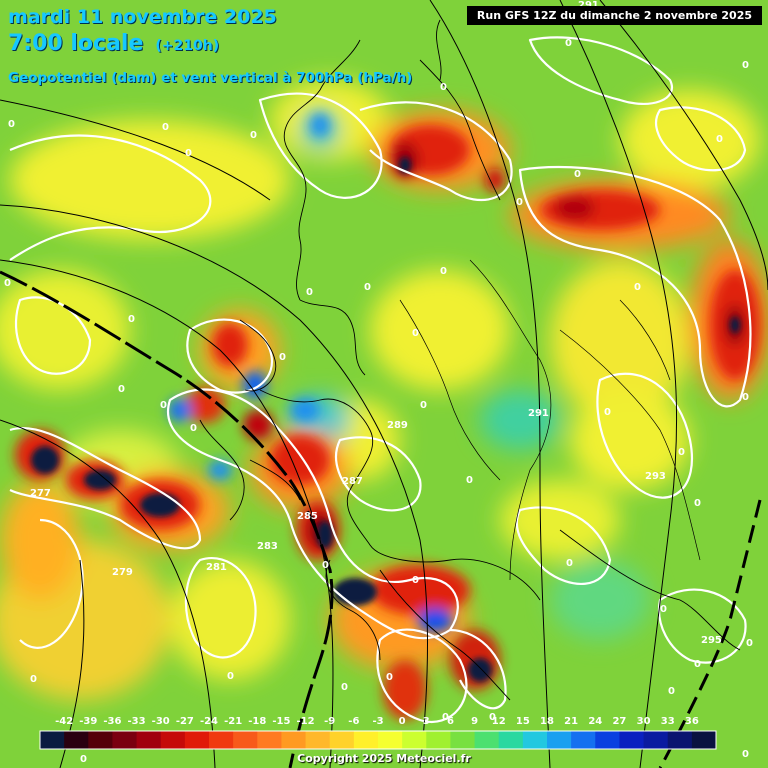 This screenshot has width=768, height=768. What do you see at coordinates (88, 721) in the screenshot?
I see `colorbar-tick-label: -39` at bounding box center [88, 721].